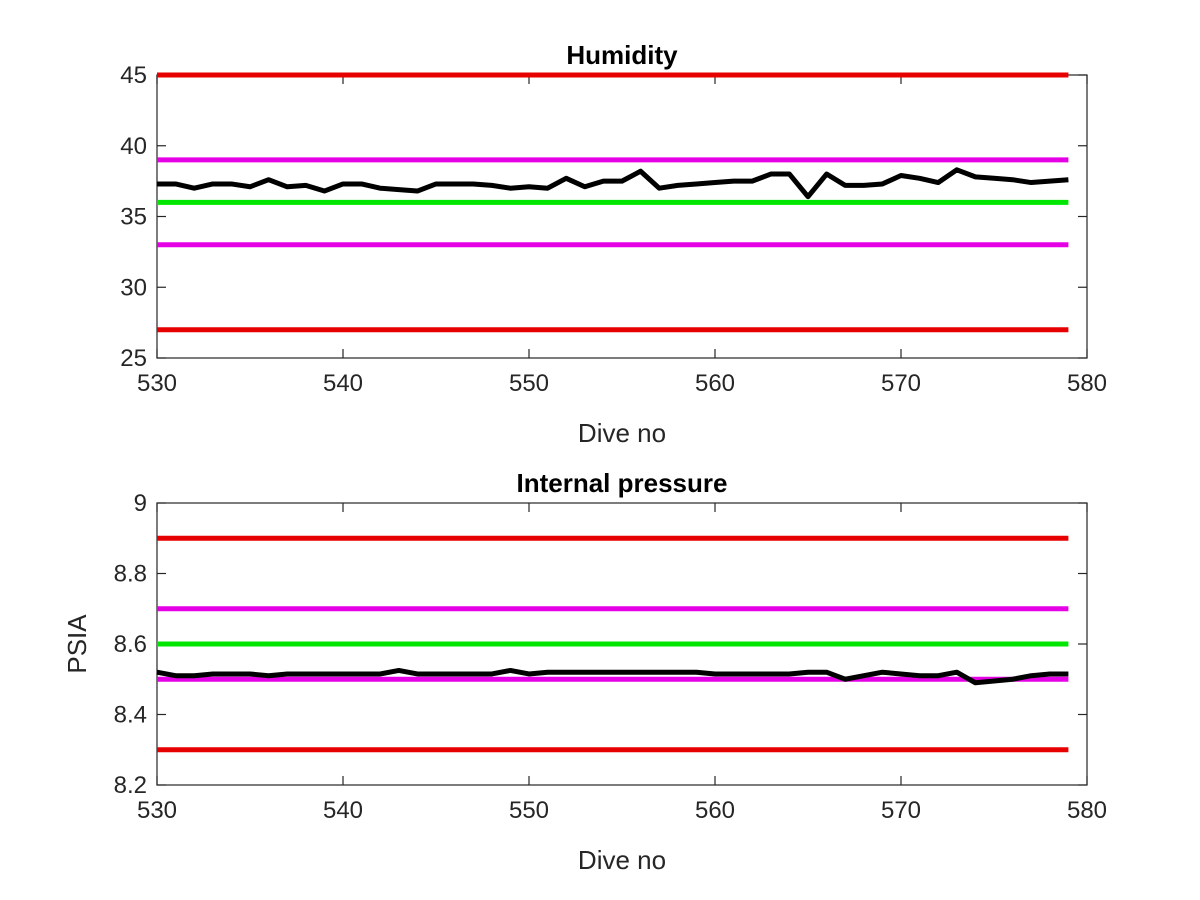  What do you see at coordinates (130, 574) in the screenshot?
I see `y-tick-label: 8.8` at bounding box center [130, 574].